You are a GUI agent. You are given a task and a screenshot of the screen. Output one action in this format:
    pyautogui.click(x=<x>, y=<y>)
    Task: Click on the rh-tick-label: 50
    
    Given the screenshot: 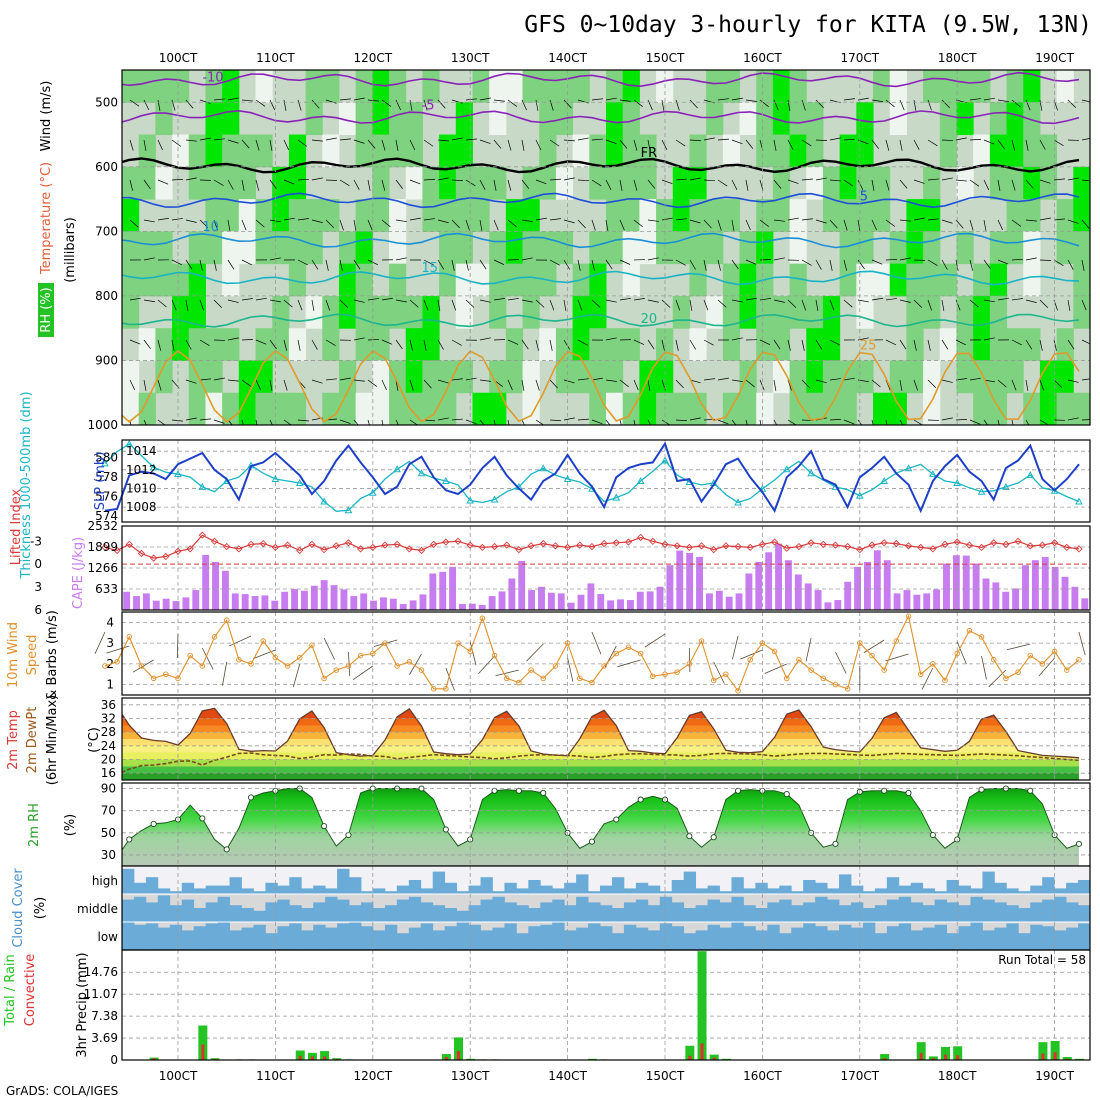 What is the action you would take?
    pyautogui.click(x=108, y=833)
    